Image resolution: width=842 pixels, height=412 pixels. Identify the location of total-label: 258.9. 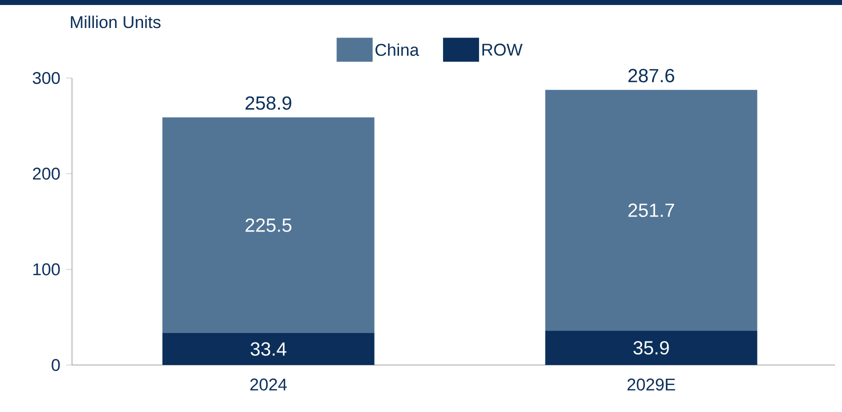
(269, 103).